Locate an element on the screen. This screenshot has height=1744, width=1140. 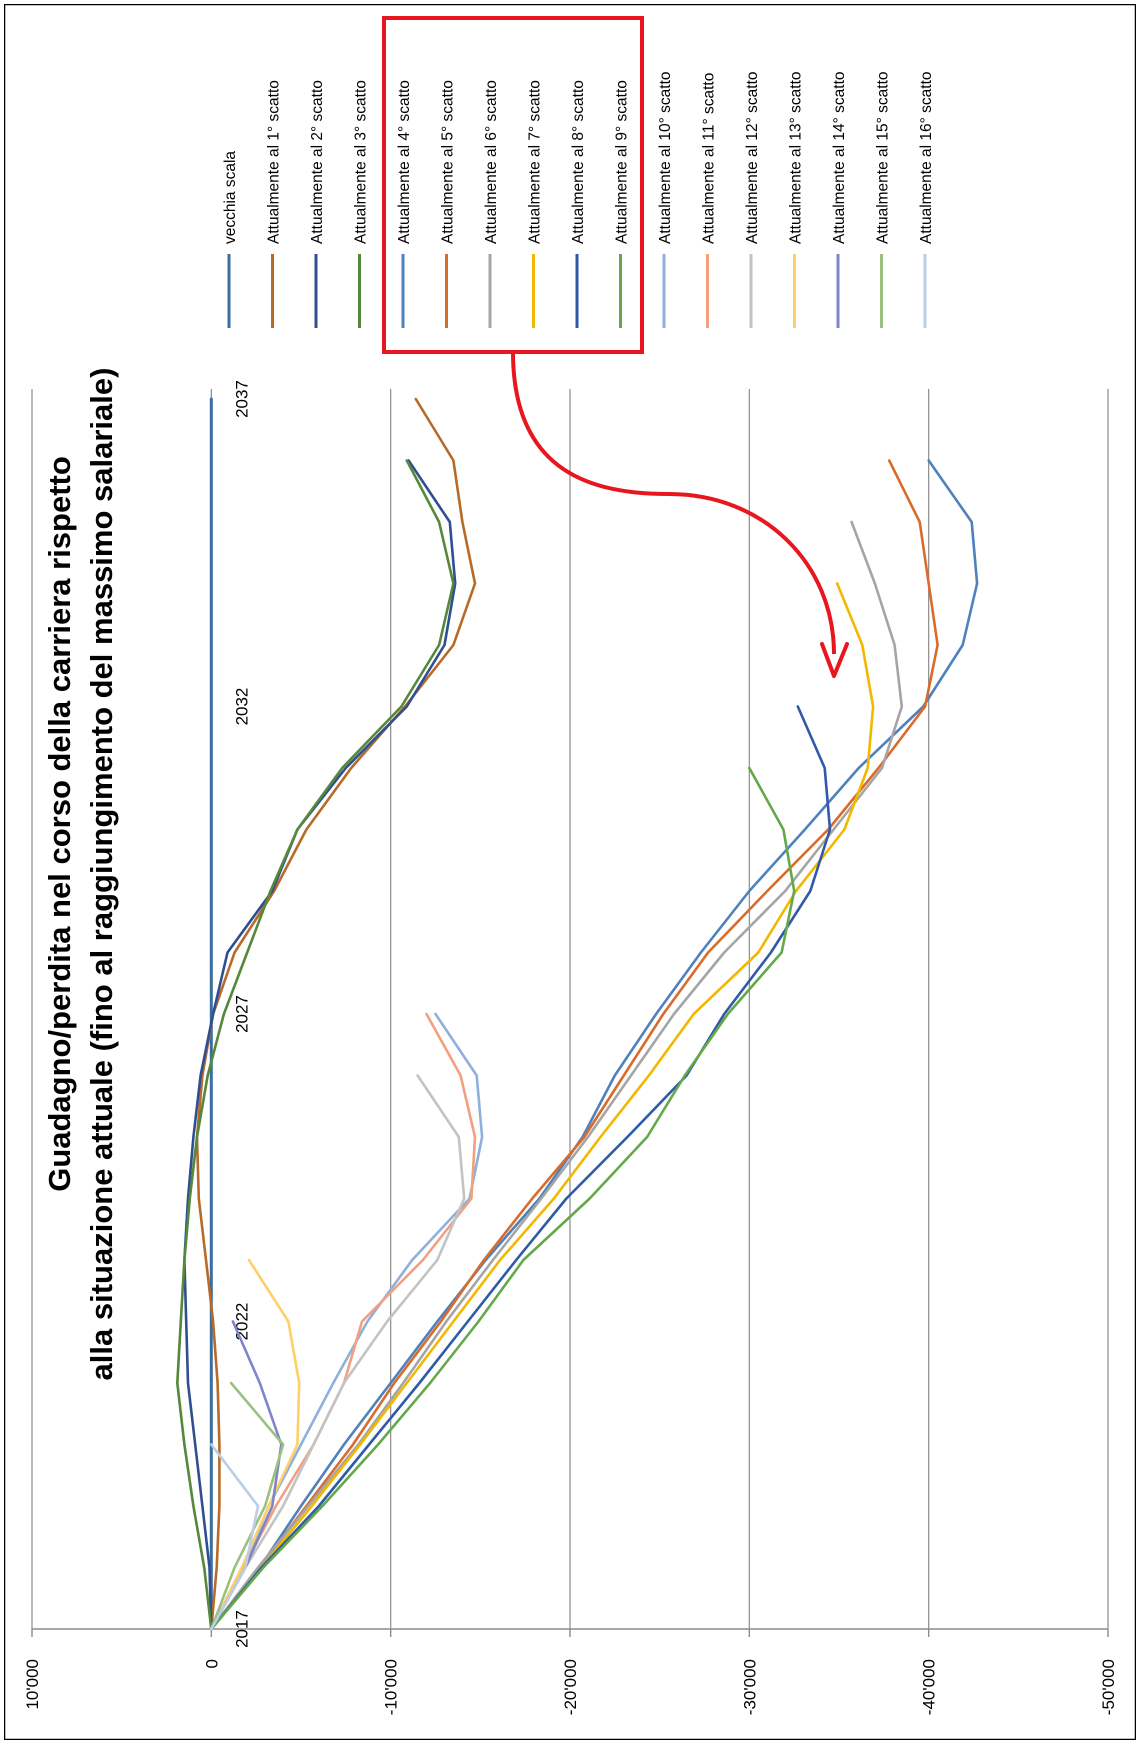
y-tick-label: -50'000 is located at coordinates (1108, 1687).